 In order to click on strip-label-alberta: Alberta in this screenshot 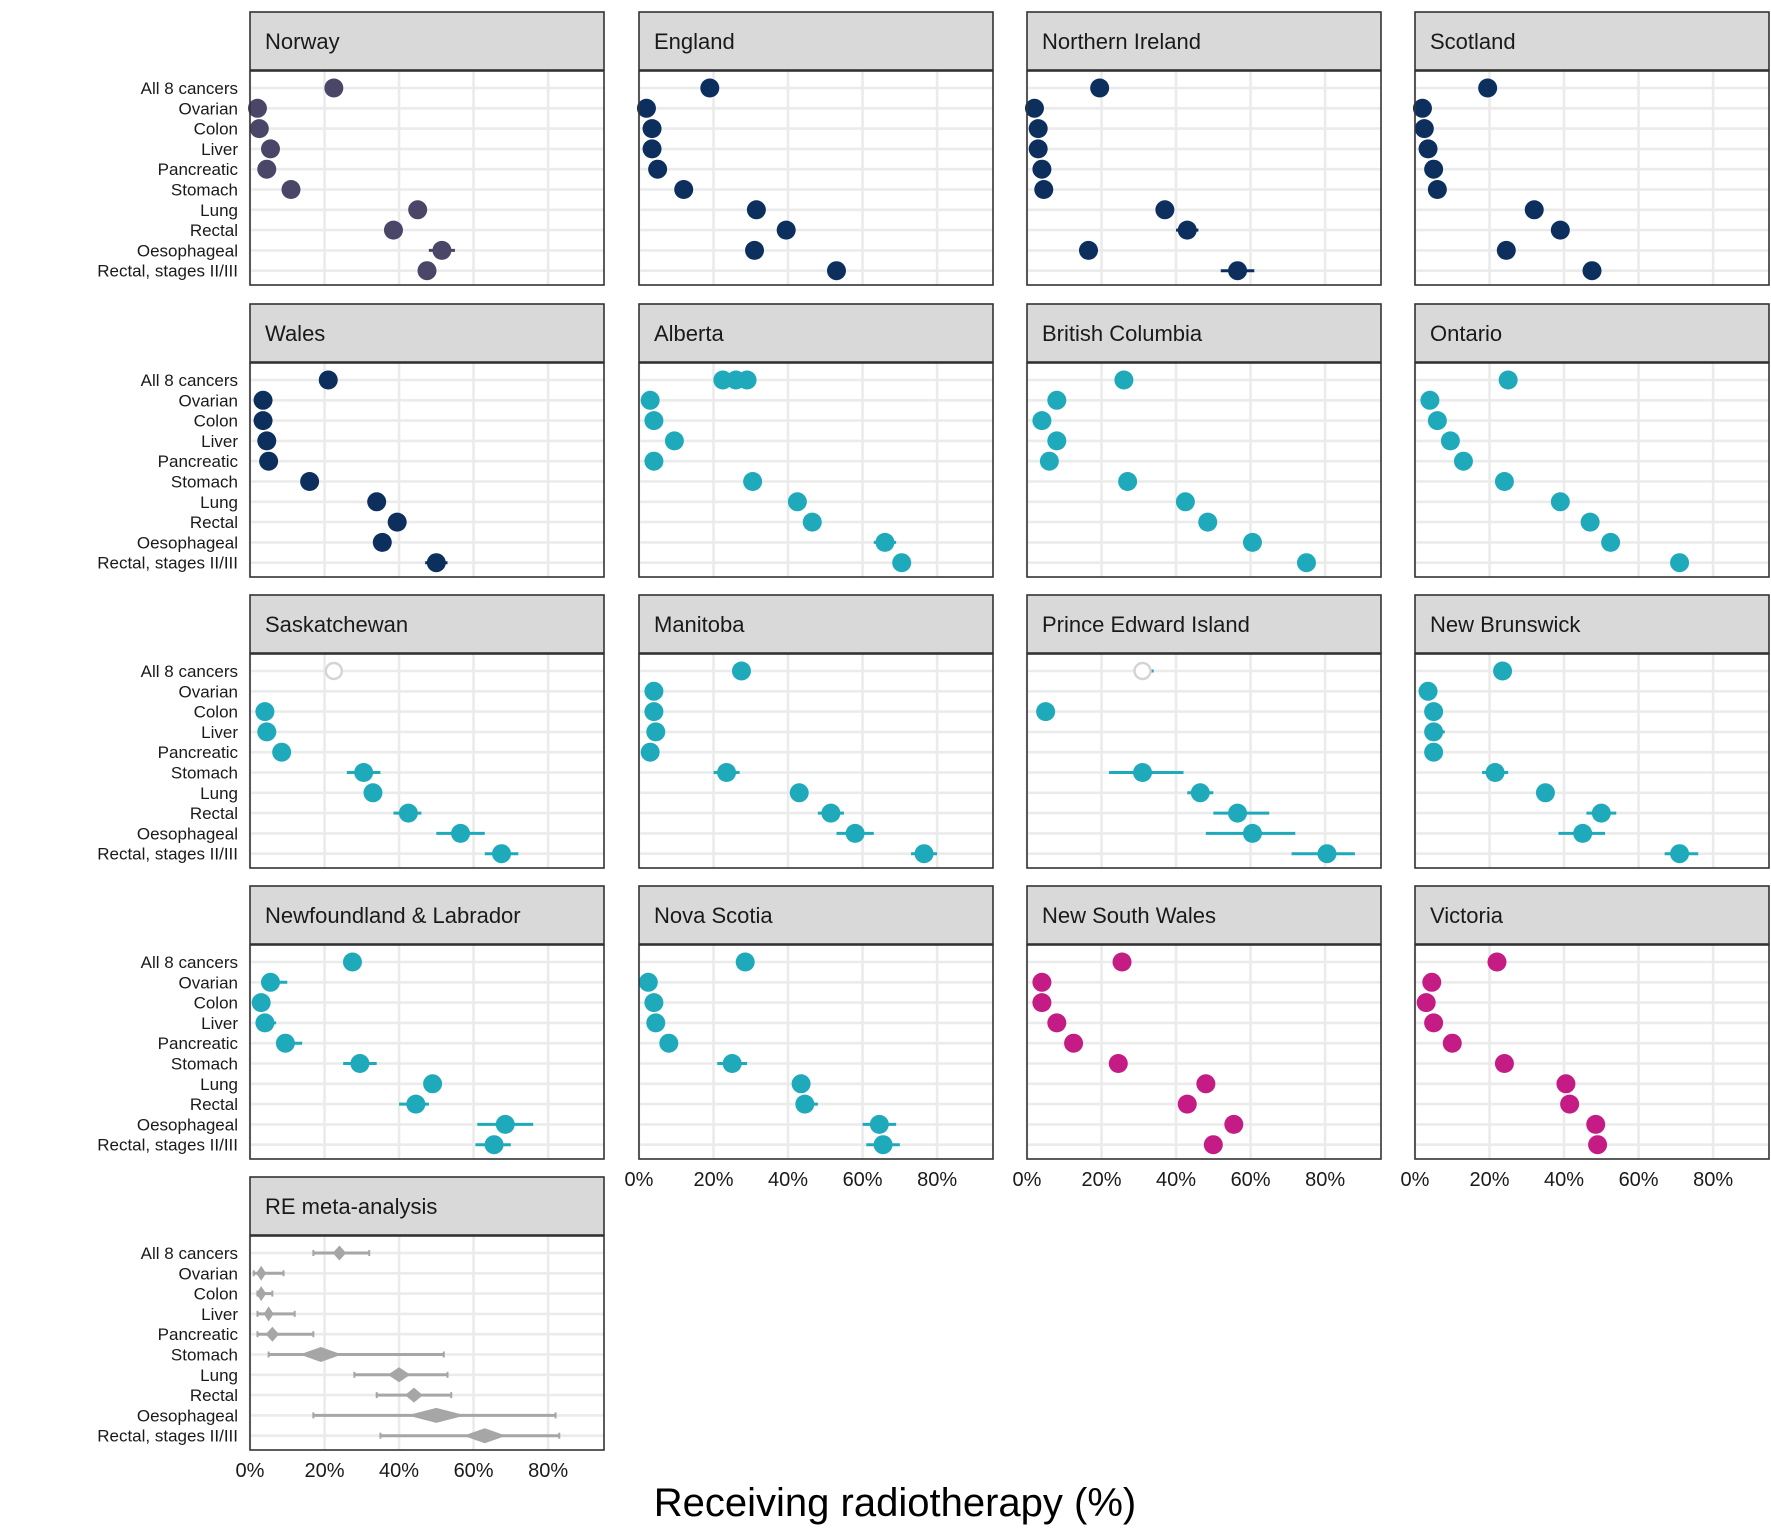, I will do `click(689, 333)`.